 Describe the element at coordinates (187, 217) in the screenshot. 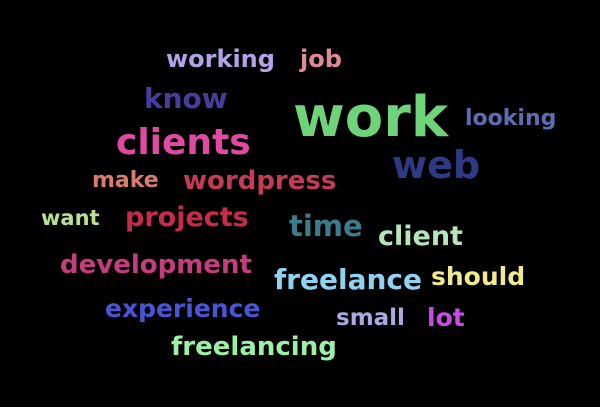

I see `word-projects: projects` at that location.